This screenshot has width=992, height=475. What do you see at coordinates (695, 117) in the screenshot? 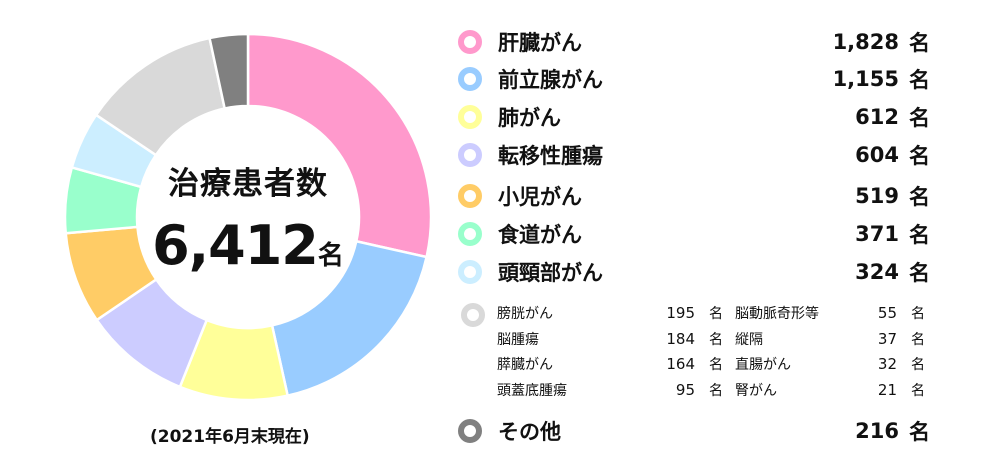
I see `legend-item: 肺がん 612 名` at bounding box center [695, 117].